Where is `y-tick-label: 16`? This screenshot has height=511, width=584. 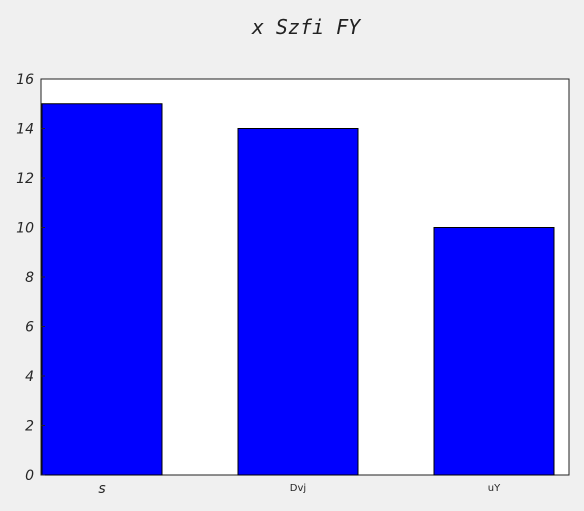 y-tick-label: 16 is located at coordinates (25, 80).